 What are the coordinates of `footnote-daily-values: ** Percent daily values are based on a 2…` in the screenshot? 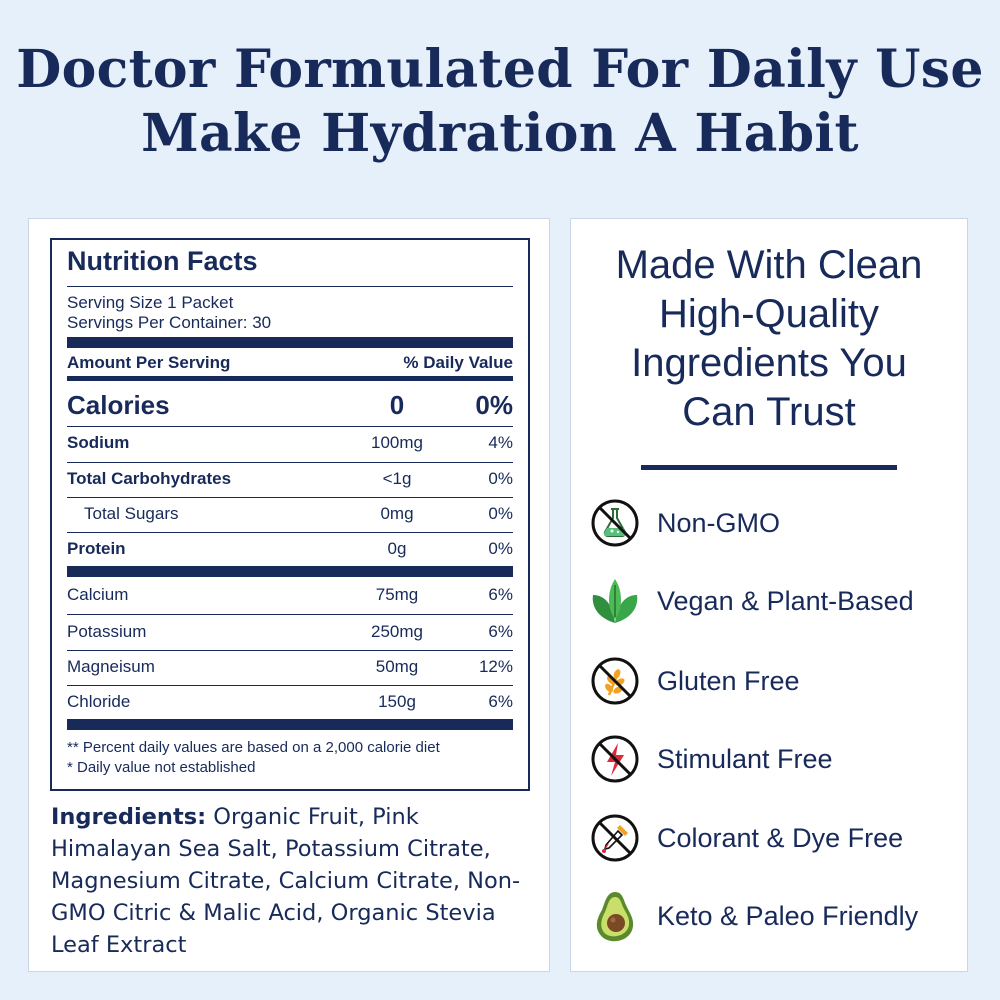 It's located at (253, 747).